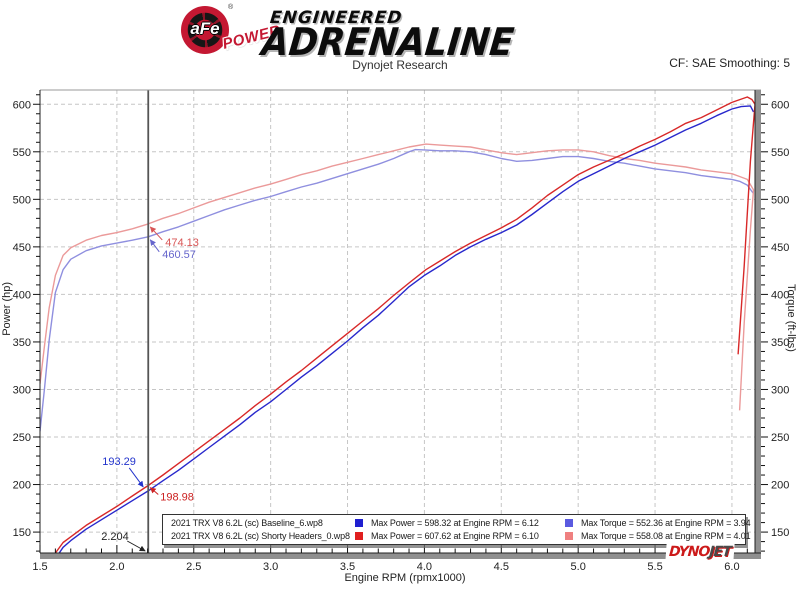  I want to click on y-tick-label-left: 350, so click(22, 343).